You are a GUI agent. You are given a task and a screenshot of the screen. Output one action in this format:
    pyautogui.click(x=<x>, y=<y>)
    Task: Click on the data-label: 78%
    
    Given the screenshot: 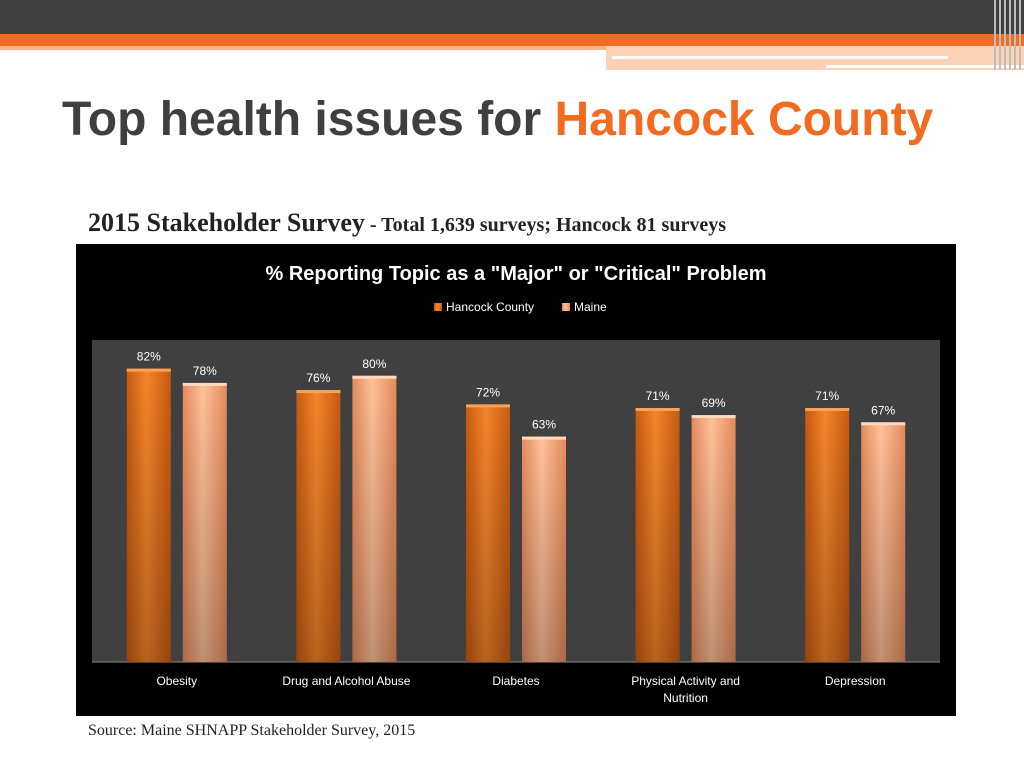 What is the action you would take?
    pyautogui.click(x=205, y=371)
    